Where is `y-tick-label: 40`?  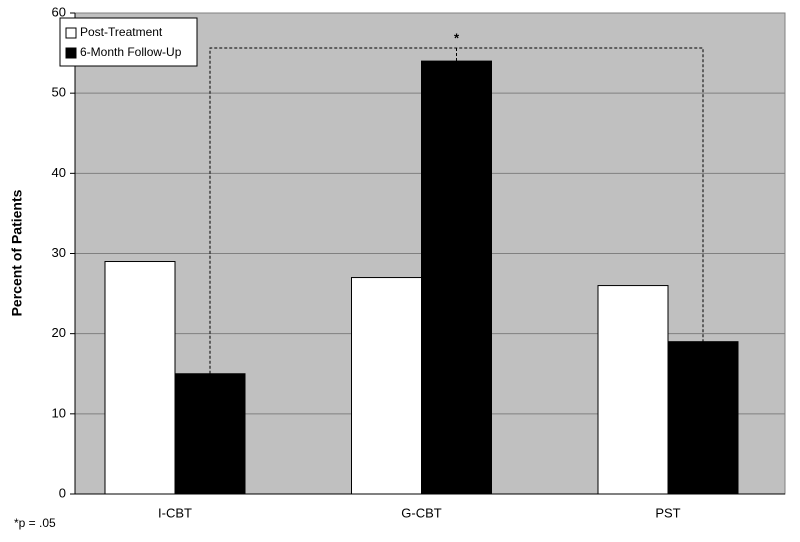
y-tick-label: 40 is located at coordinates (59, 172).